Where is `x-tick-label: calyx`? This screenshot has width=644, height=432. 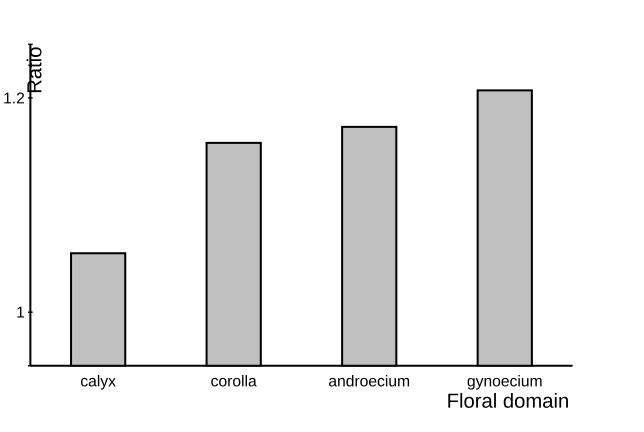
x-tick-label: calyx is located at coordinates (98, 382).